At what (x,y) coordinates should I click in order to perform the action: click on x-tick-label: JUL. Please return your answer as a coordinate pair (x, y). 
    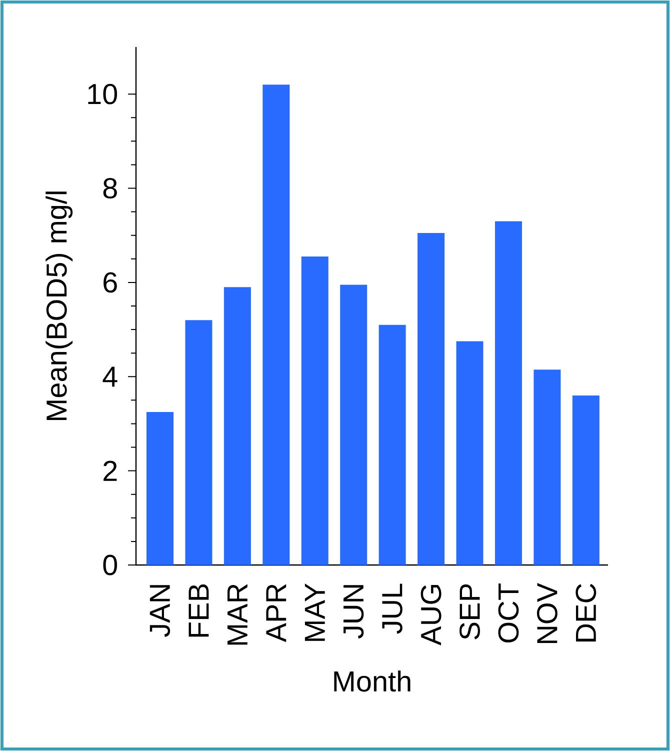
    Looking at the image, I should click on (392, 609).